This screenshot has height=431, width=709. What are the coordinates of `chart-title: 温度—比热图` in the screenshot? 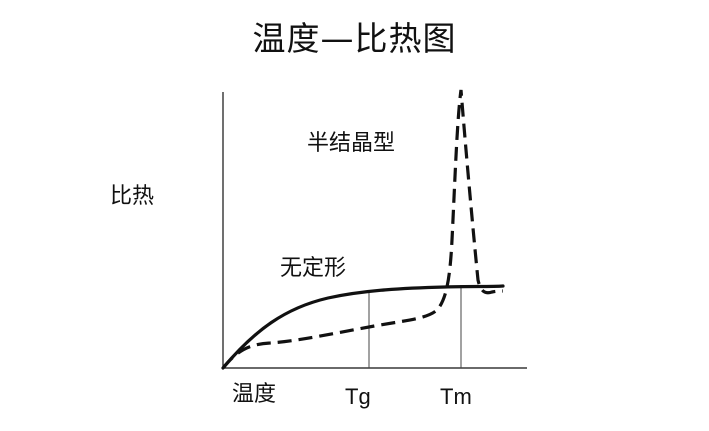 It's located at (354, 38).